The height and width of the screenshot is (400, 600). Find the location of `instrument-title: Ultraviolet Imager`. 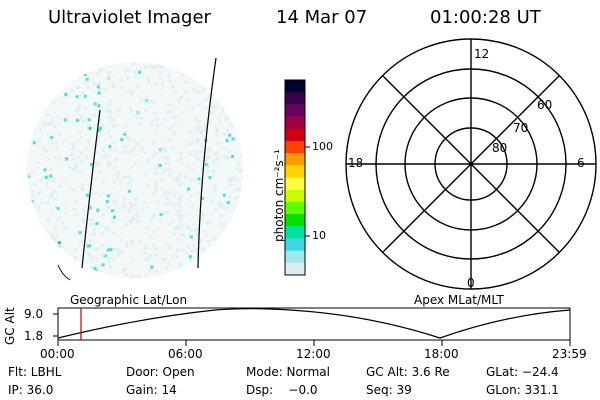

instrument-title: Ultraviolet Imager is located at coordinates (129, 17).